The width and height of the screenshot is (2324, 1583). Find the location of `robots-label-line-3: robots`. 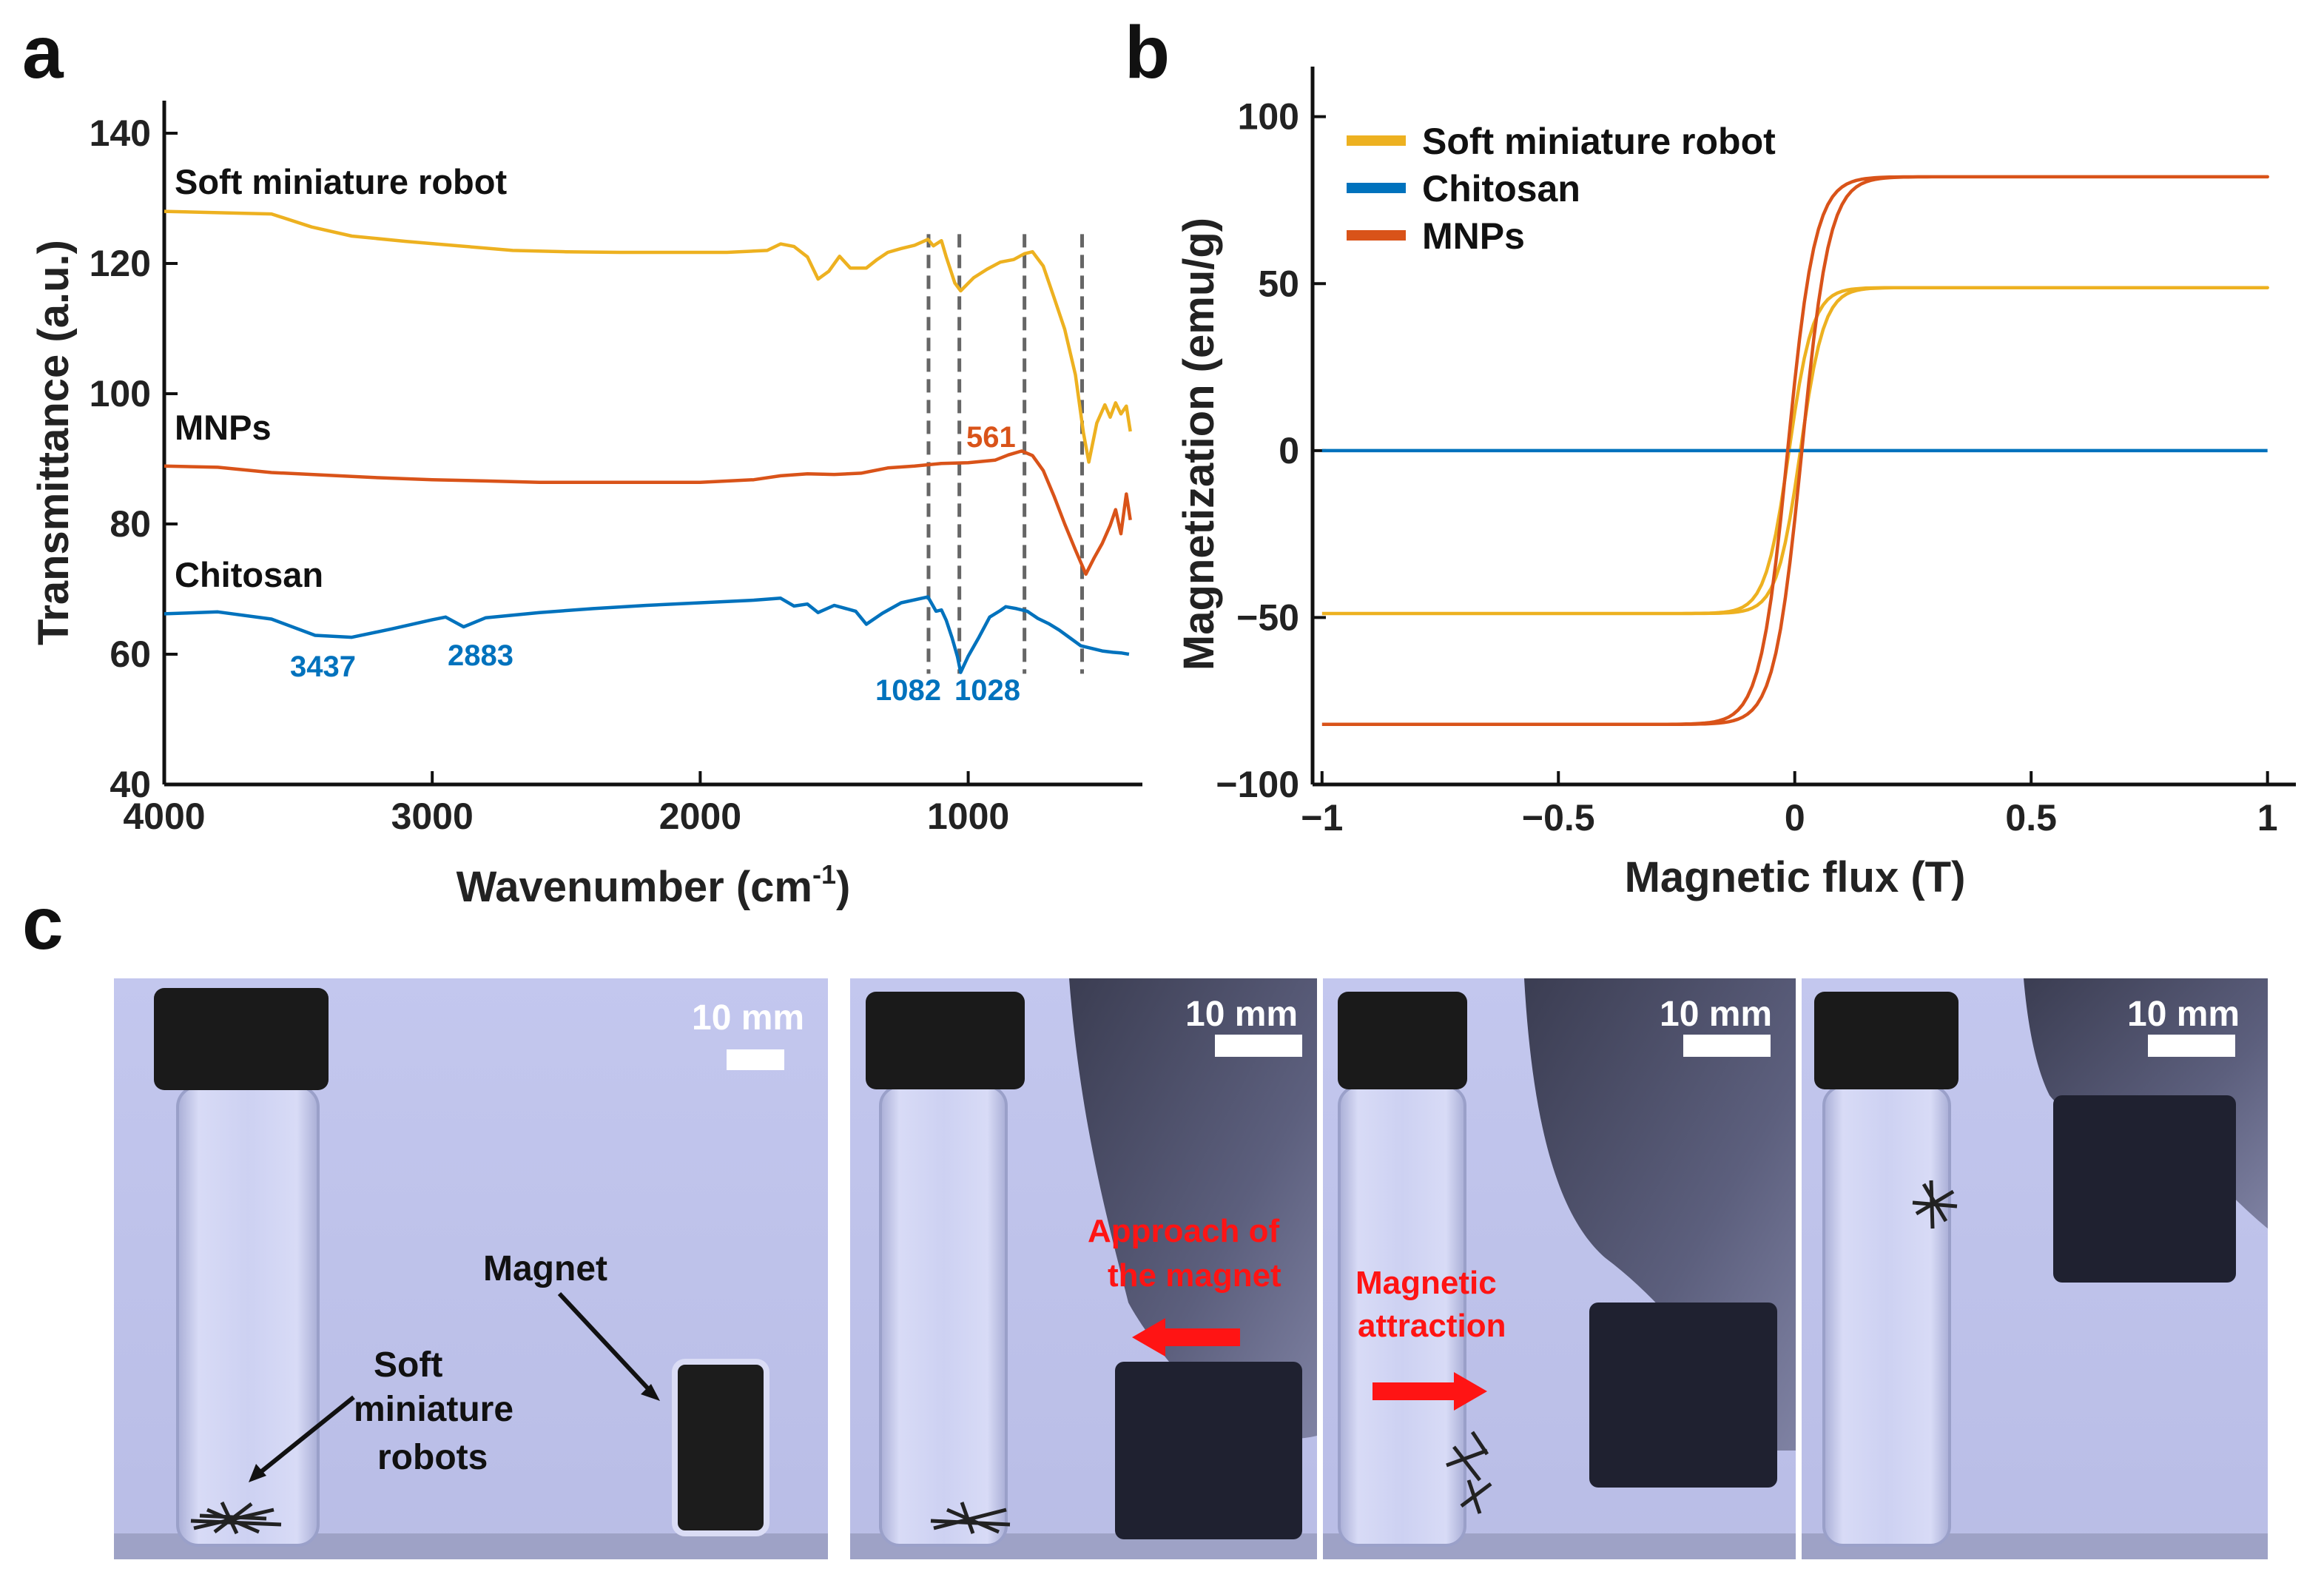

robots-label-line-3: robots is located at coordinates (432, 1457).